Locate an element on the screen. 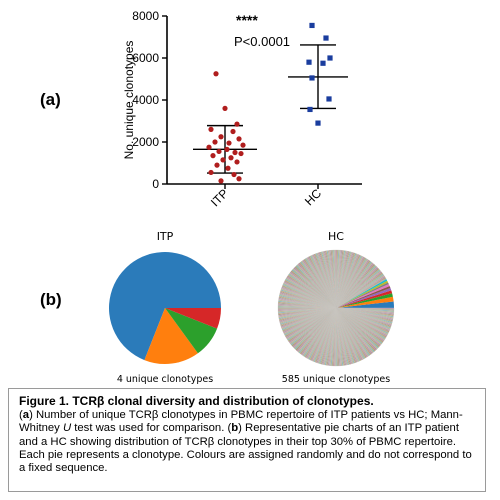 This screenshot has height=500, width=500. x-tick-label: ITP is located at coordinates (219, 197).